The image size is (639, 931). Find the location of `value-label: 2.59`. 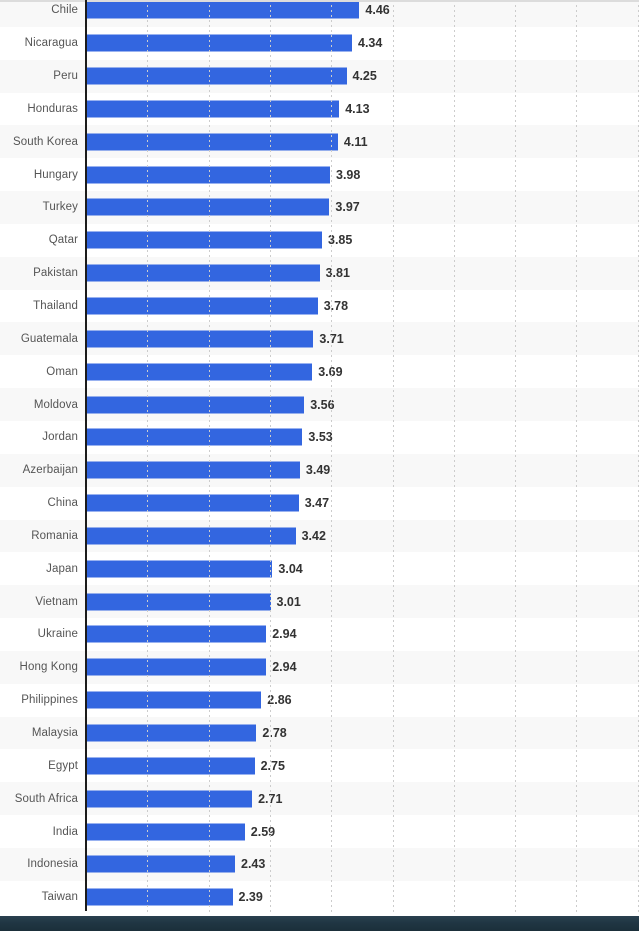

value-label: 2.59 is located at coordinates (263, 831).